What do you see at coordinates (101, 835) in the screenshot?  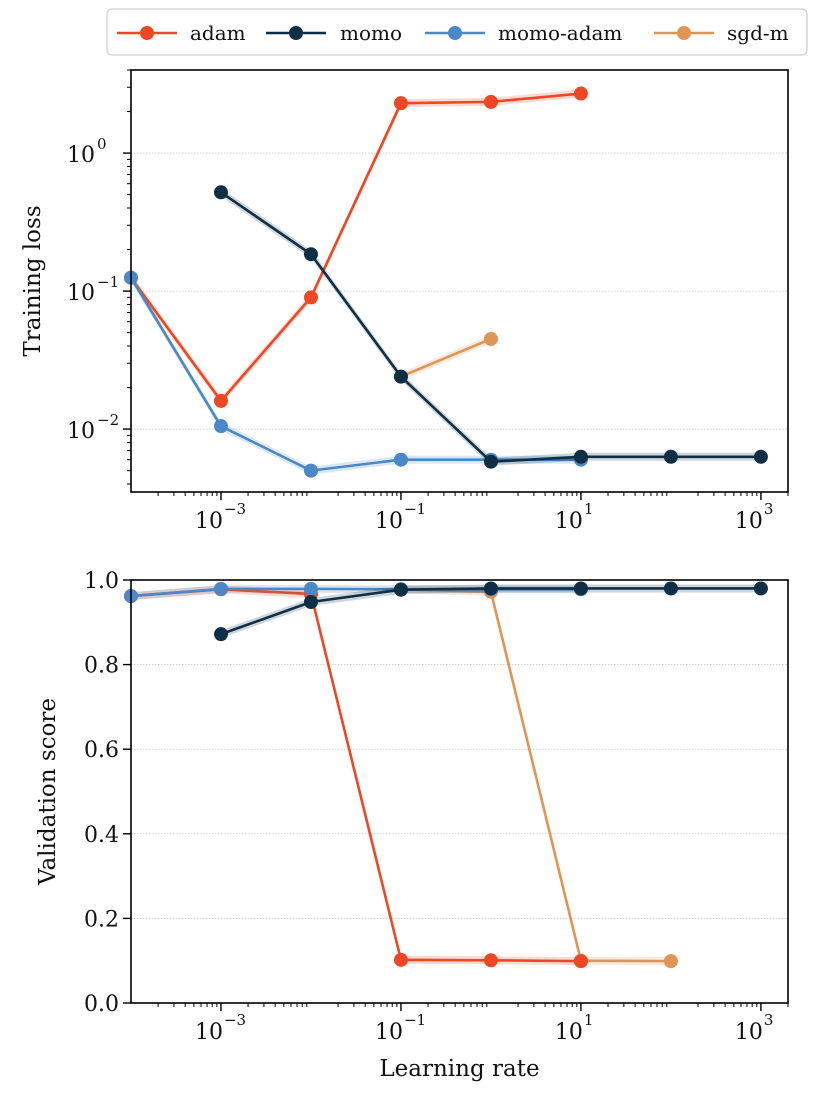 I see `y-tick-label-2: 0.4` at bounding box center [101, 835].